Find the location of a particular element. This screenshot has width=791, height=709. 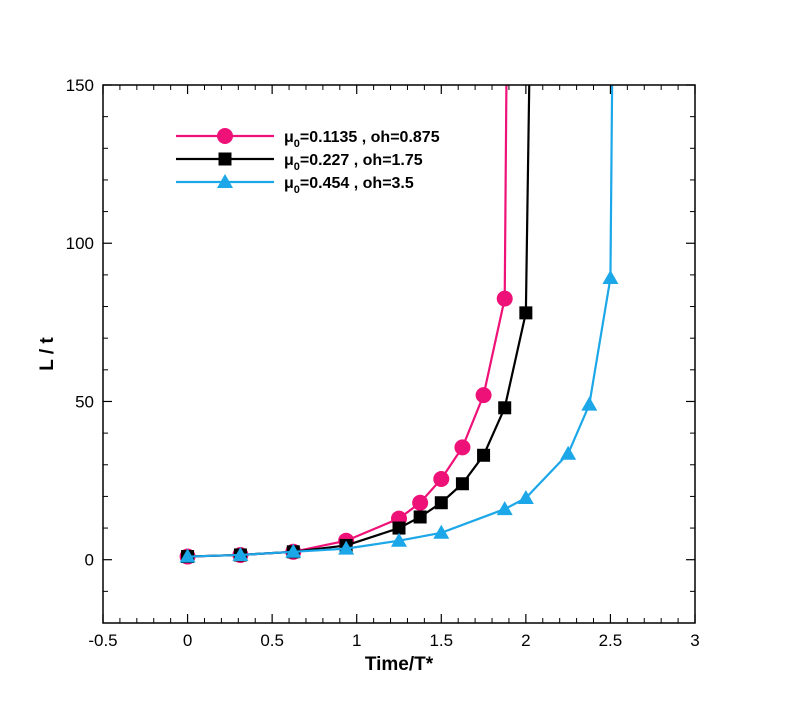

y-tick-label: 50 is located at coordinates (84, 401).